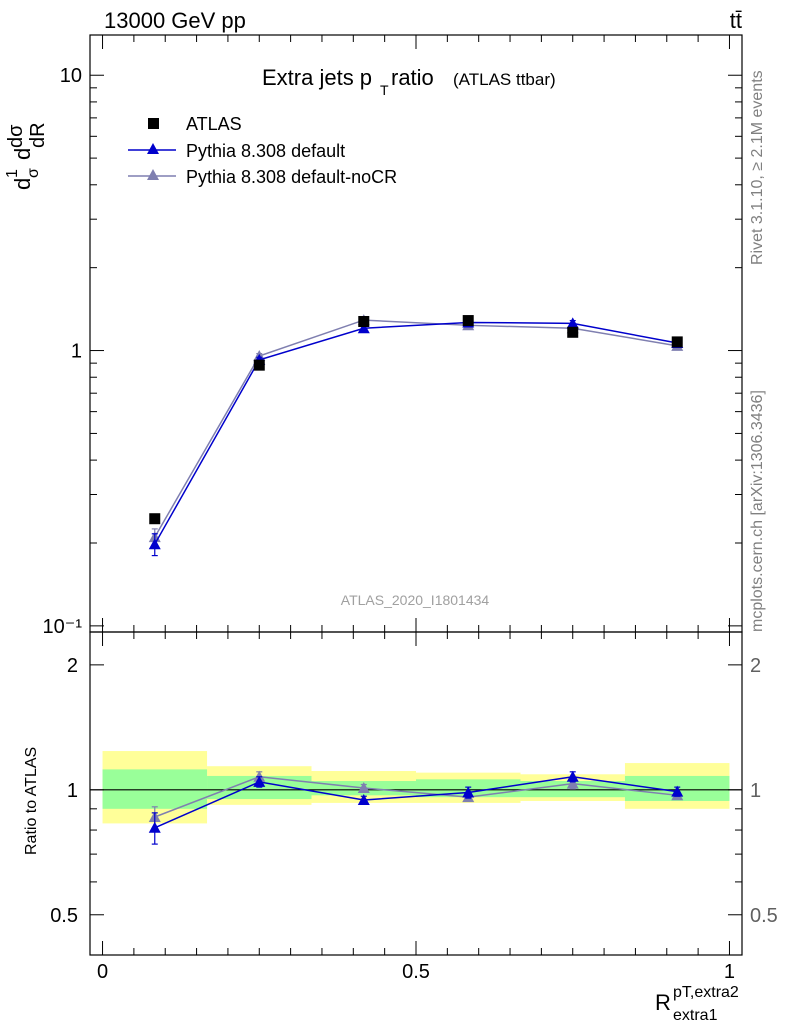  What do you see at coordinates (697, 1004) in the screenshot?
I see `x-axis-label: R pT,extra2 extra1` at bounding box center [697, 1004].